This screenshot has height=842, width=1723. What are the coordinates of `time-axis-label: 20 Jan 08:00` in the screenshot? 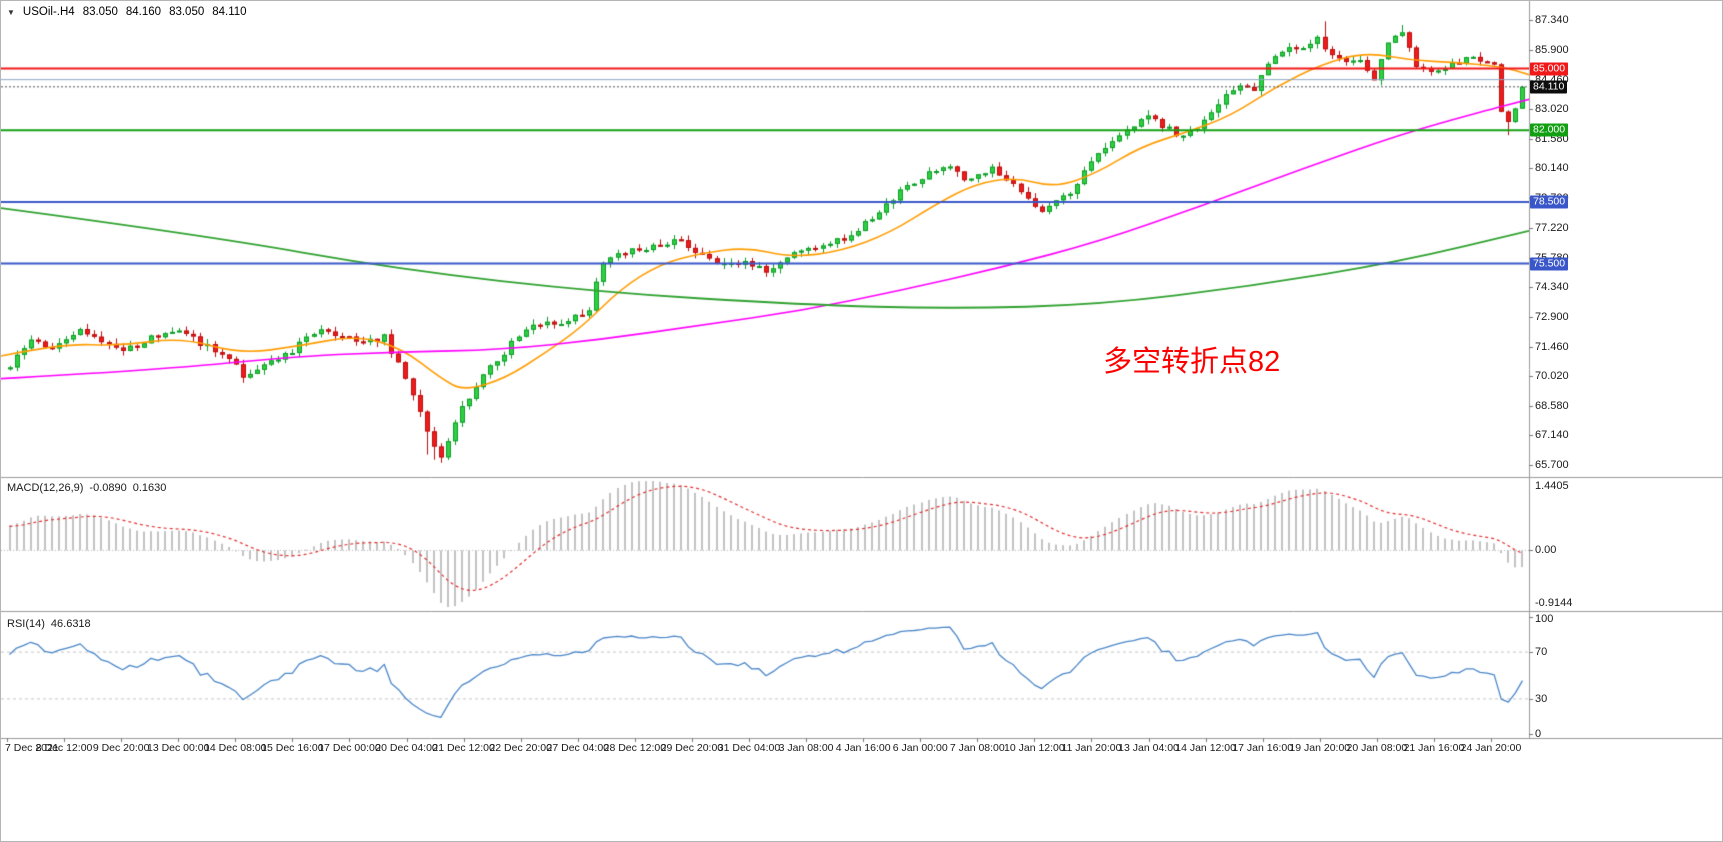 It's located at (1377, 748).